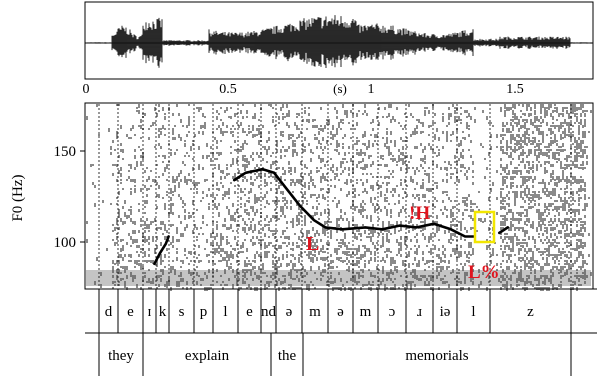 Image resolution: width=597 pixels, height=376 pixels. What do you see at coordinates (445, 312) in the screenshot?
I see `segment-label: iə` at bounding box center [445, 312].